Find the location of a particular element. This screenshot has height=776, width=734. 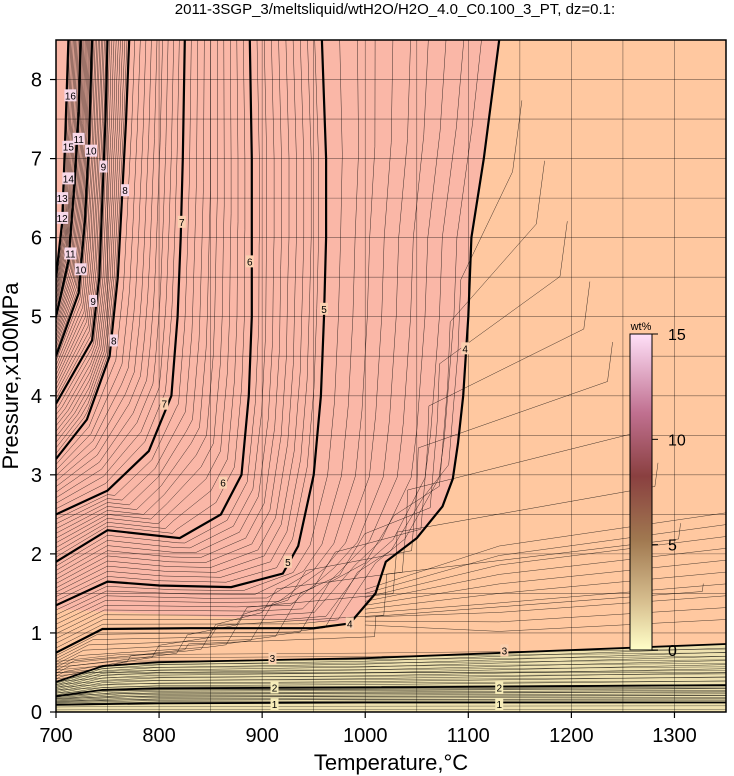

y-tick-label: 7 is located at coordinates (36, 160).